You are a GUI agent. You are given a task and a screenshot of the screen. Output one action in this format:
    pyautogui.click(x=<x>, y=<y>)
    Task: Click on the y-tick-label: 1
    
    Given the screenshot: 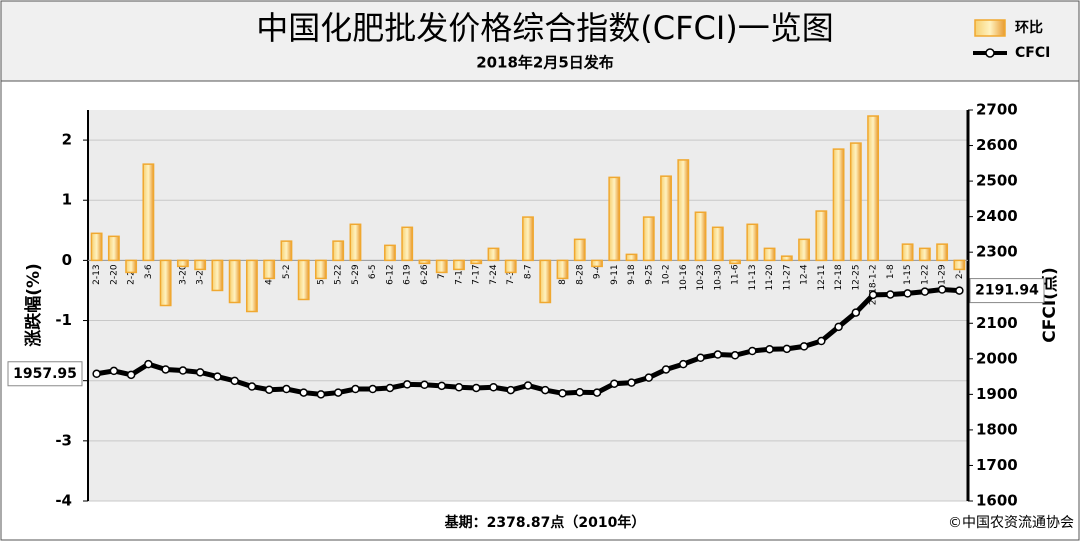 What is the action you would take?
    pyautogui.click(x=67, y=200)
    